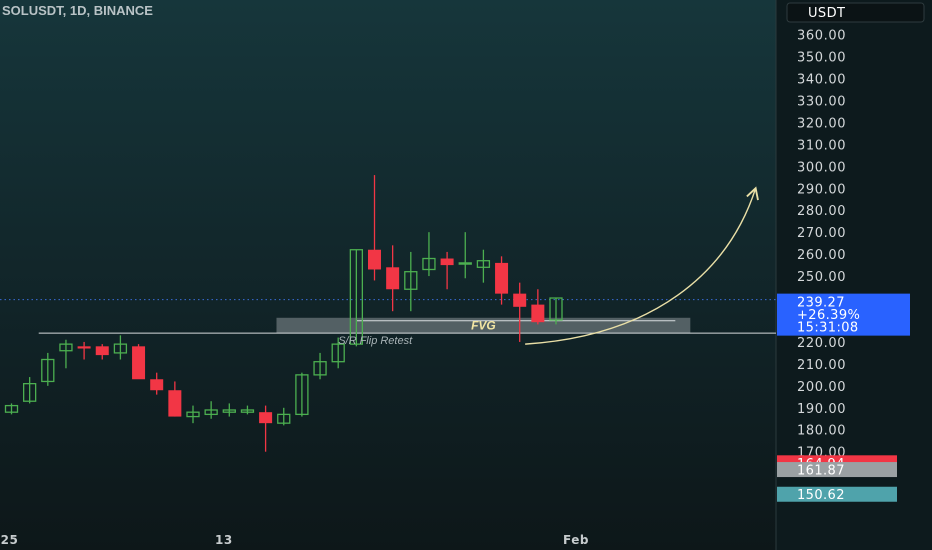  Describe the element at coordinates (821, 101) in the screenshot. I see `price-tick-label: 330.00` at that location.